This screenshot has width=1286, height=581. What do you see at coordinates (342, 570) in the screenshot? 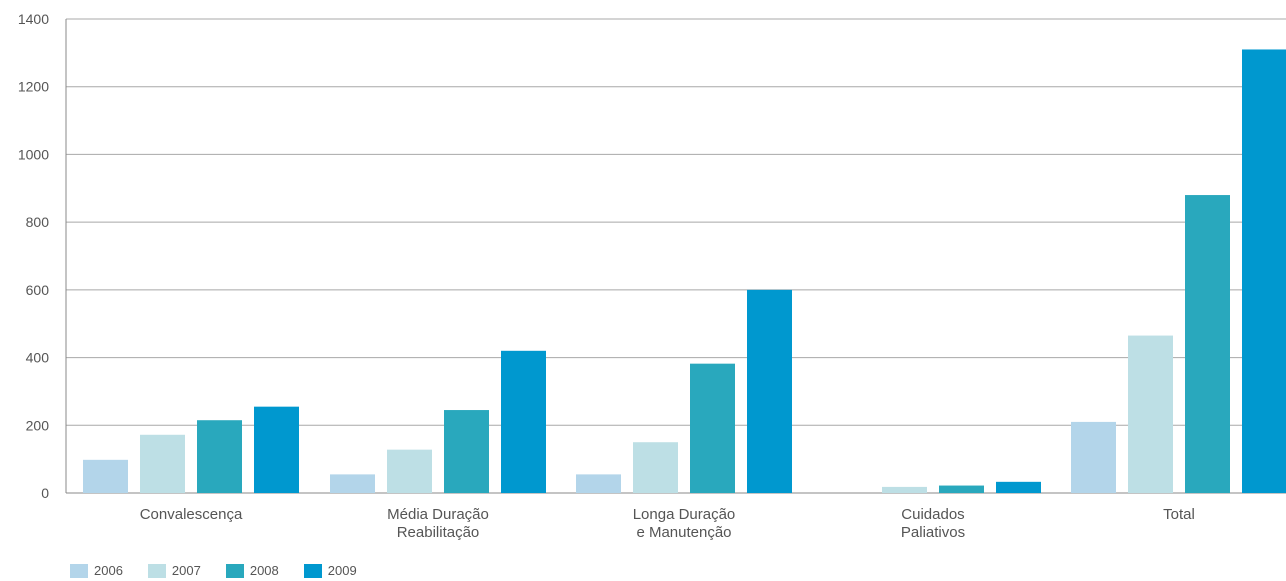
I see `legend-label: 2009` at bounding box center [342, 570].